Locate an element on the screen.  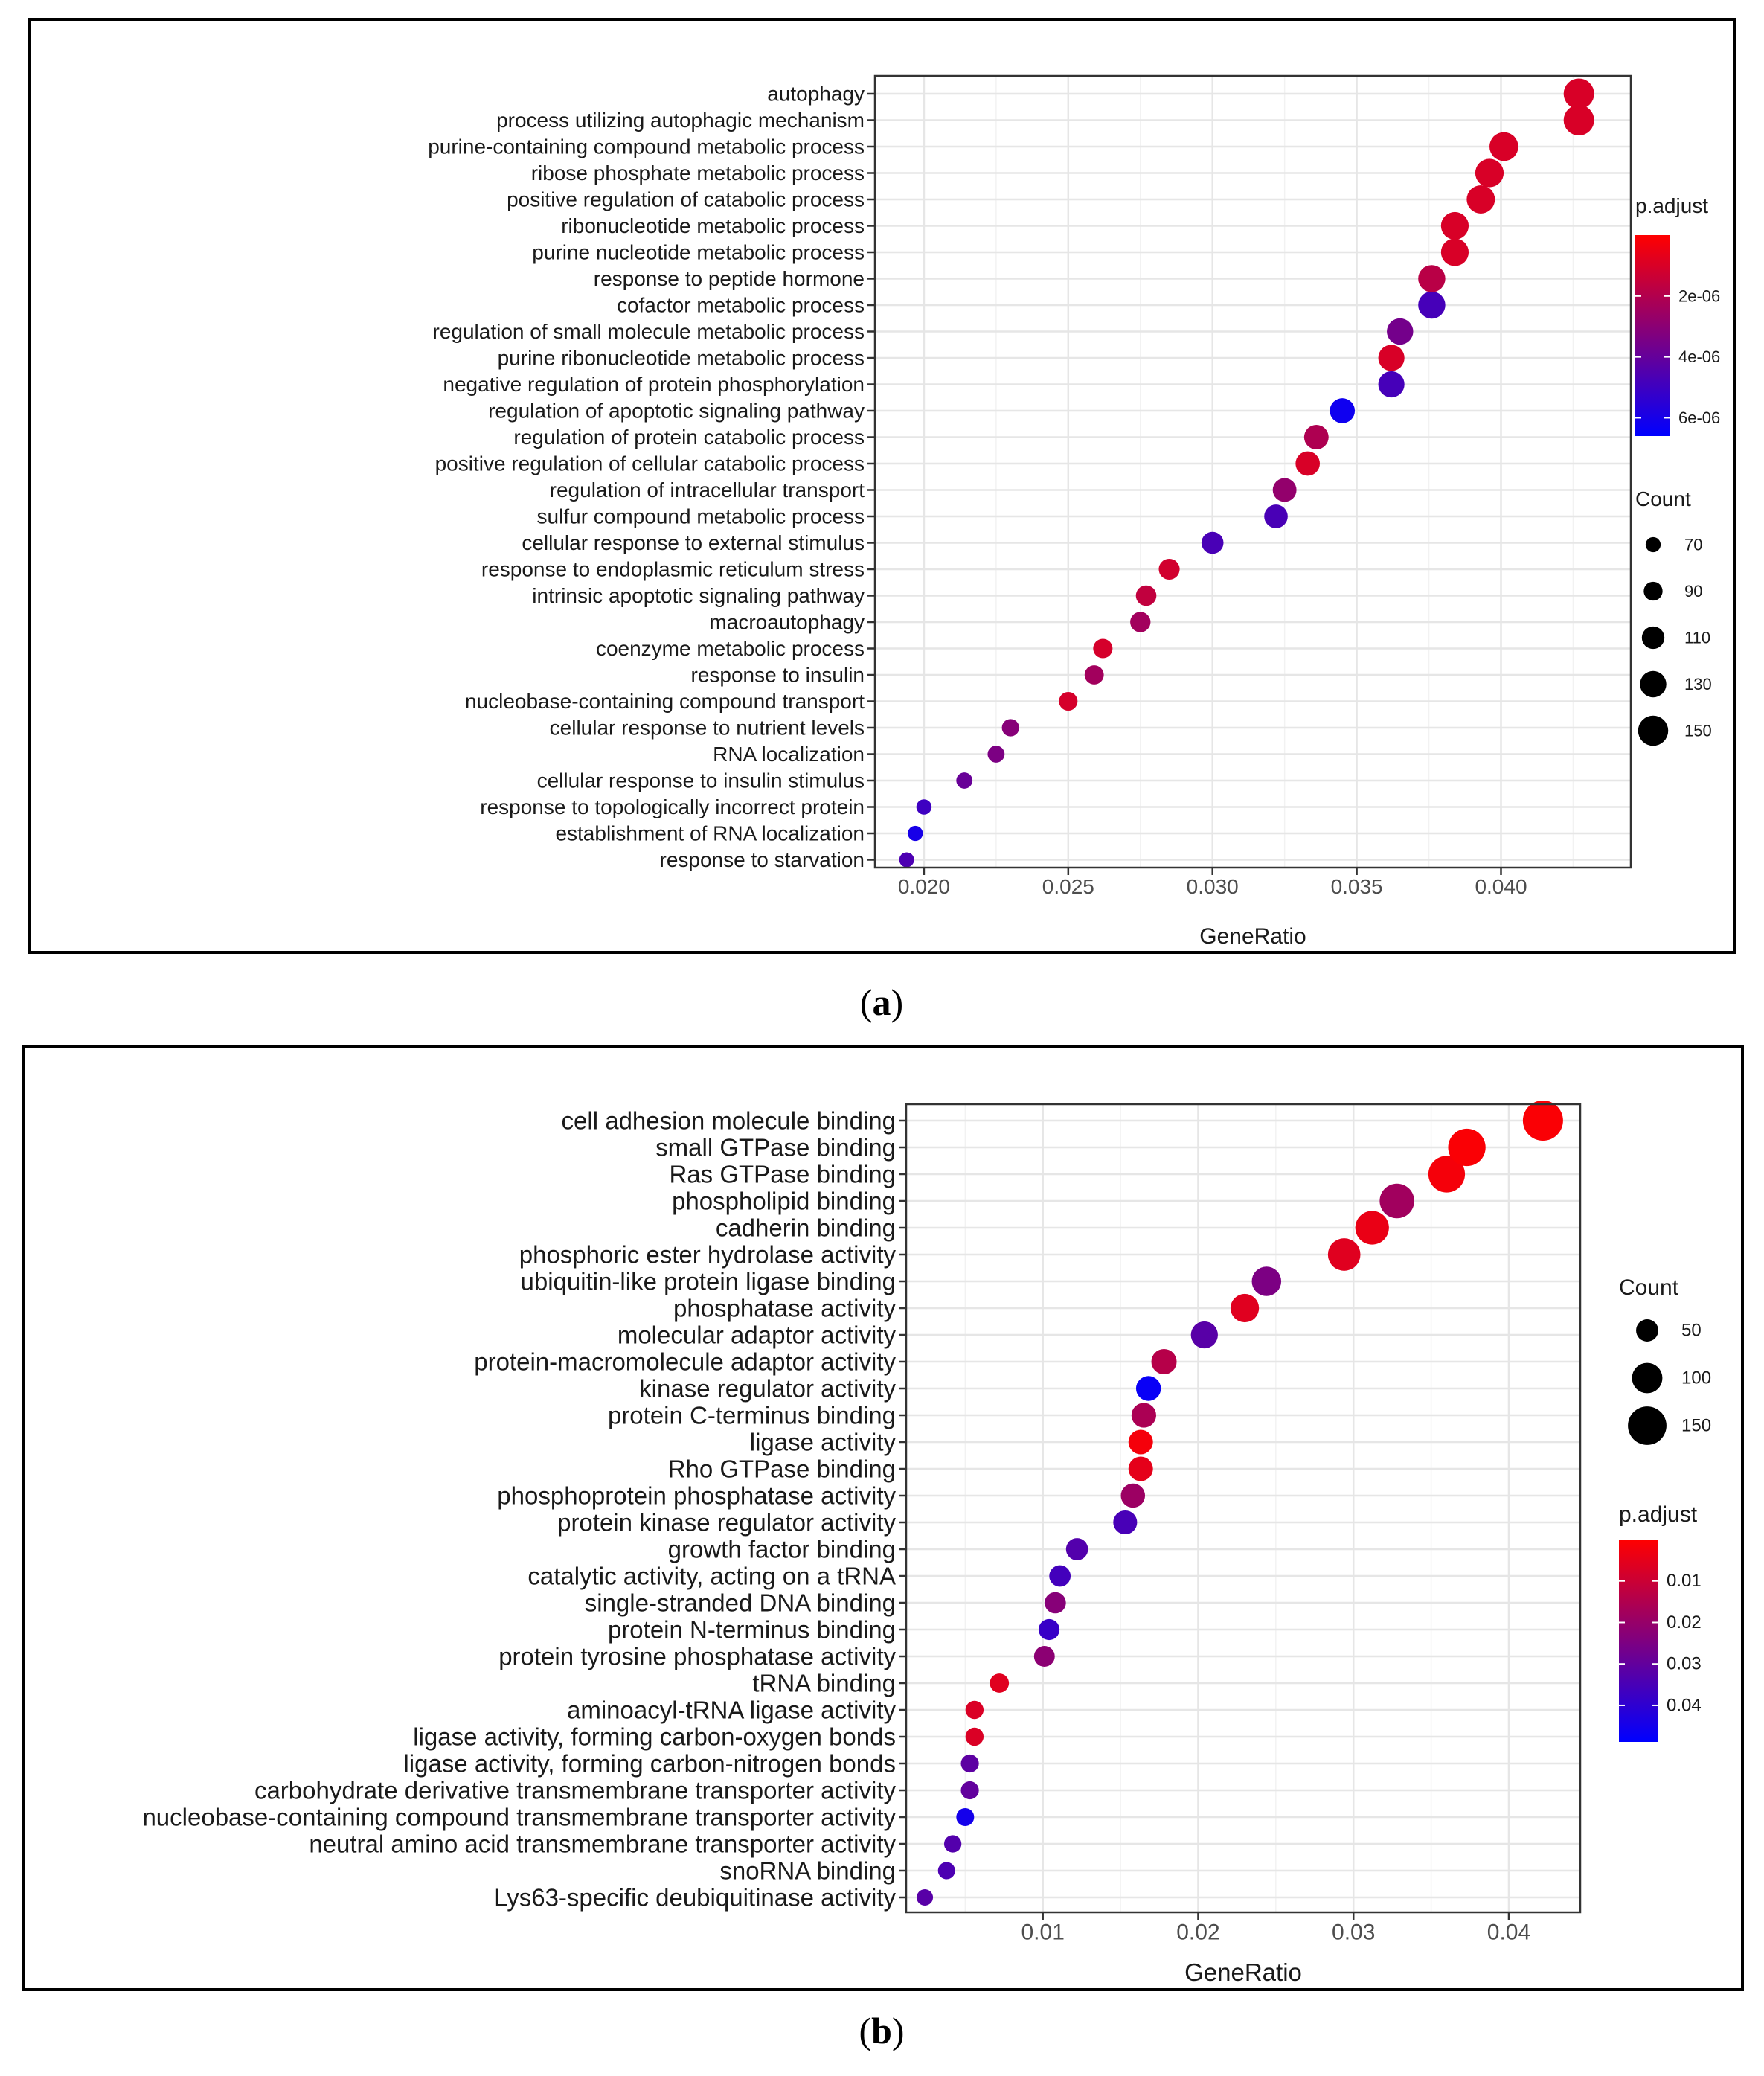
y-tick-label: small GTPase binding is located at coordinates (775, 1148).